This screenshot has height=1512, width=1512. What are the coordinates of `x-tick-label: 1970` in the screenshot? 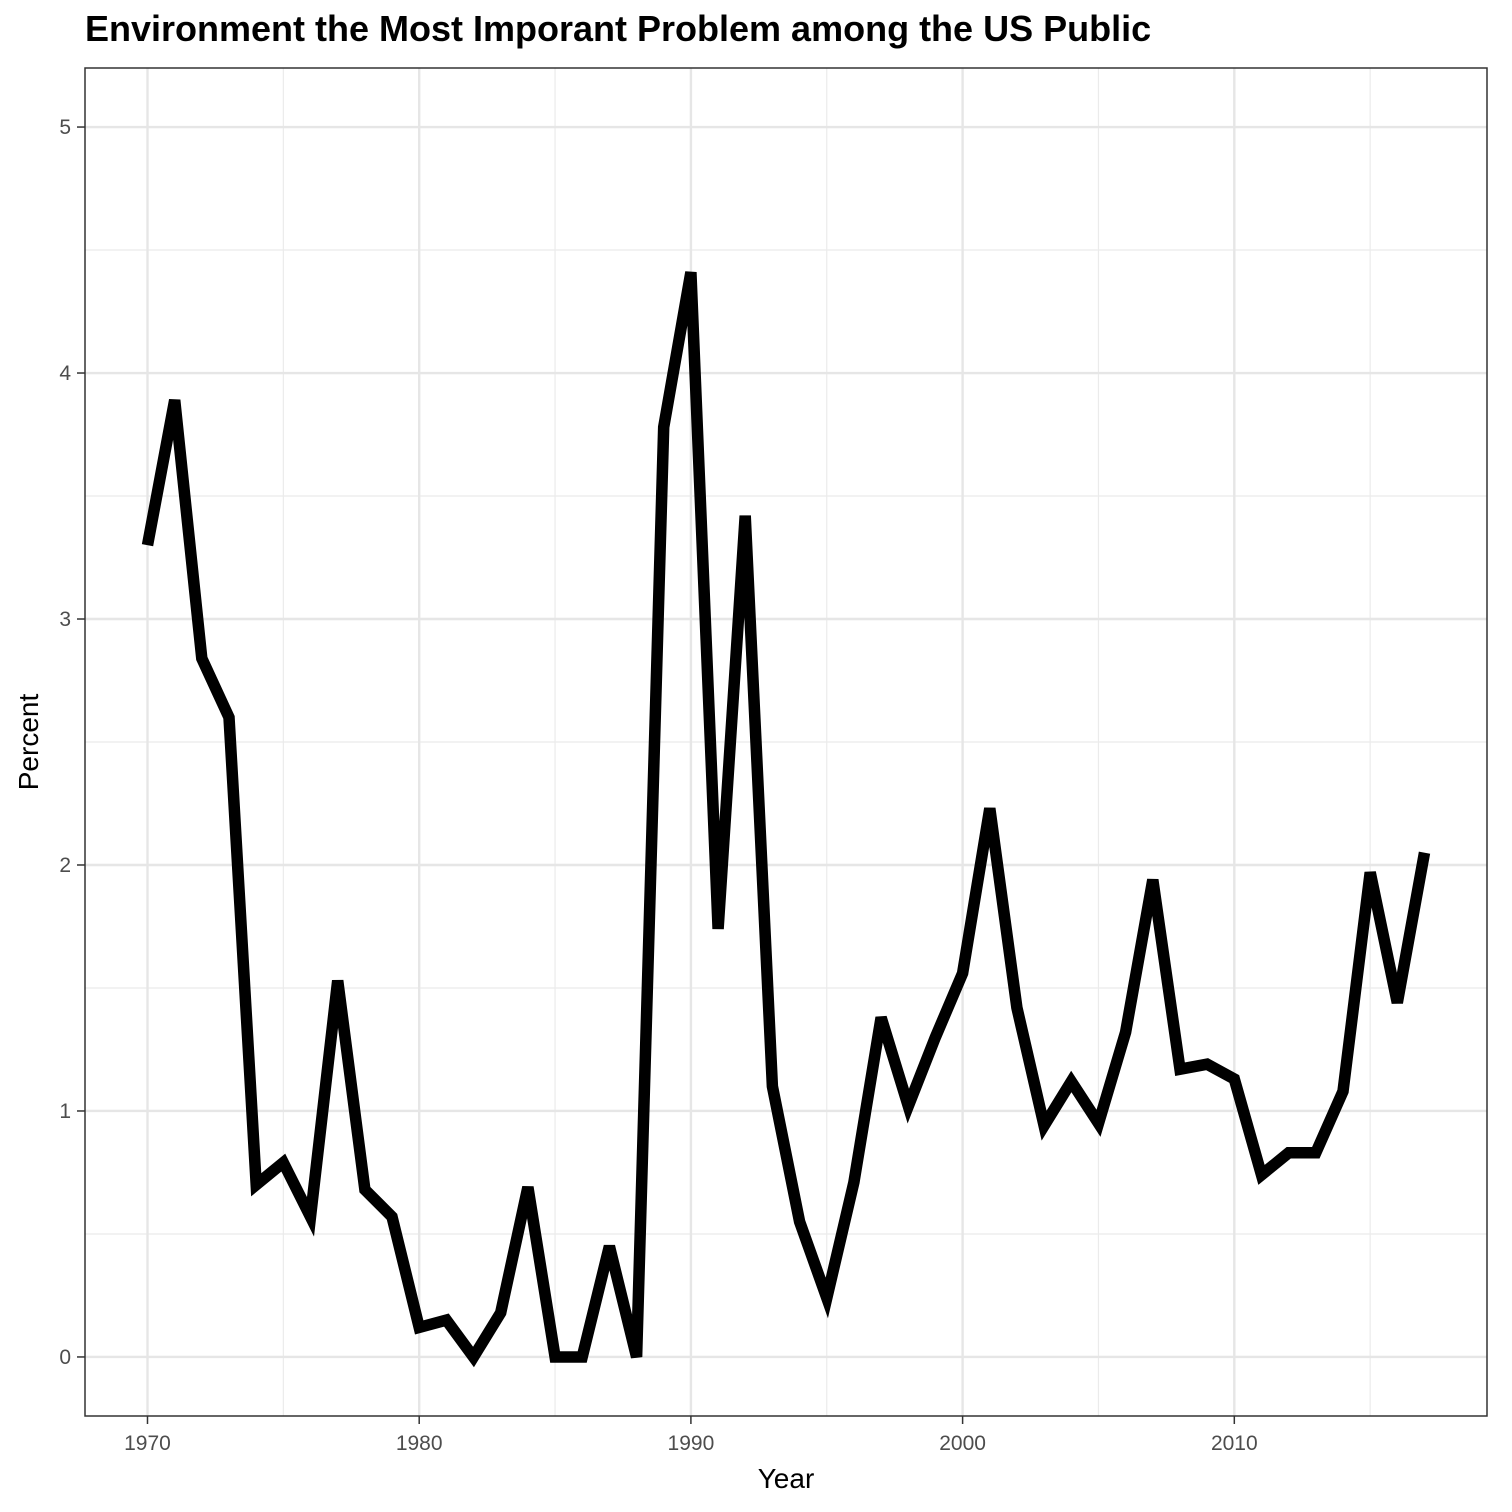 It's located at (147, 1443).